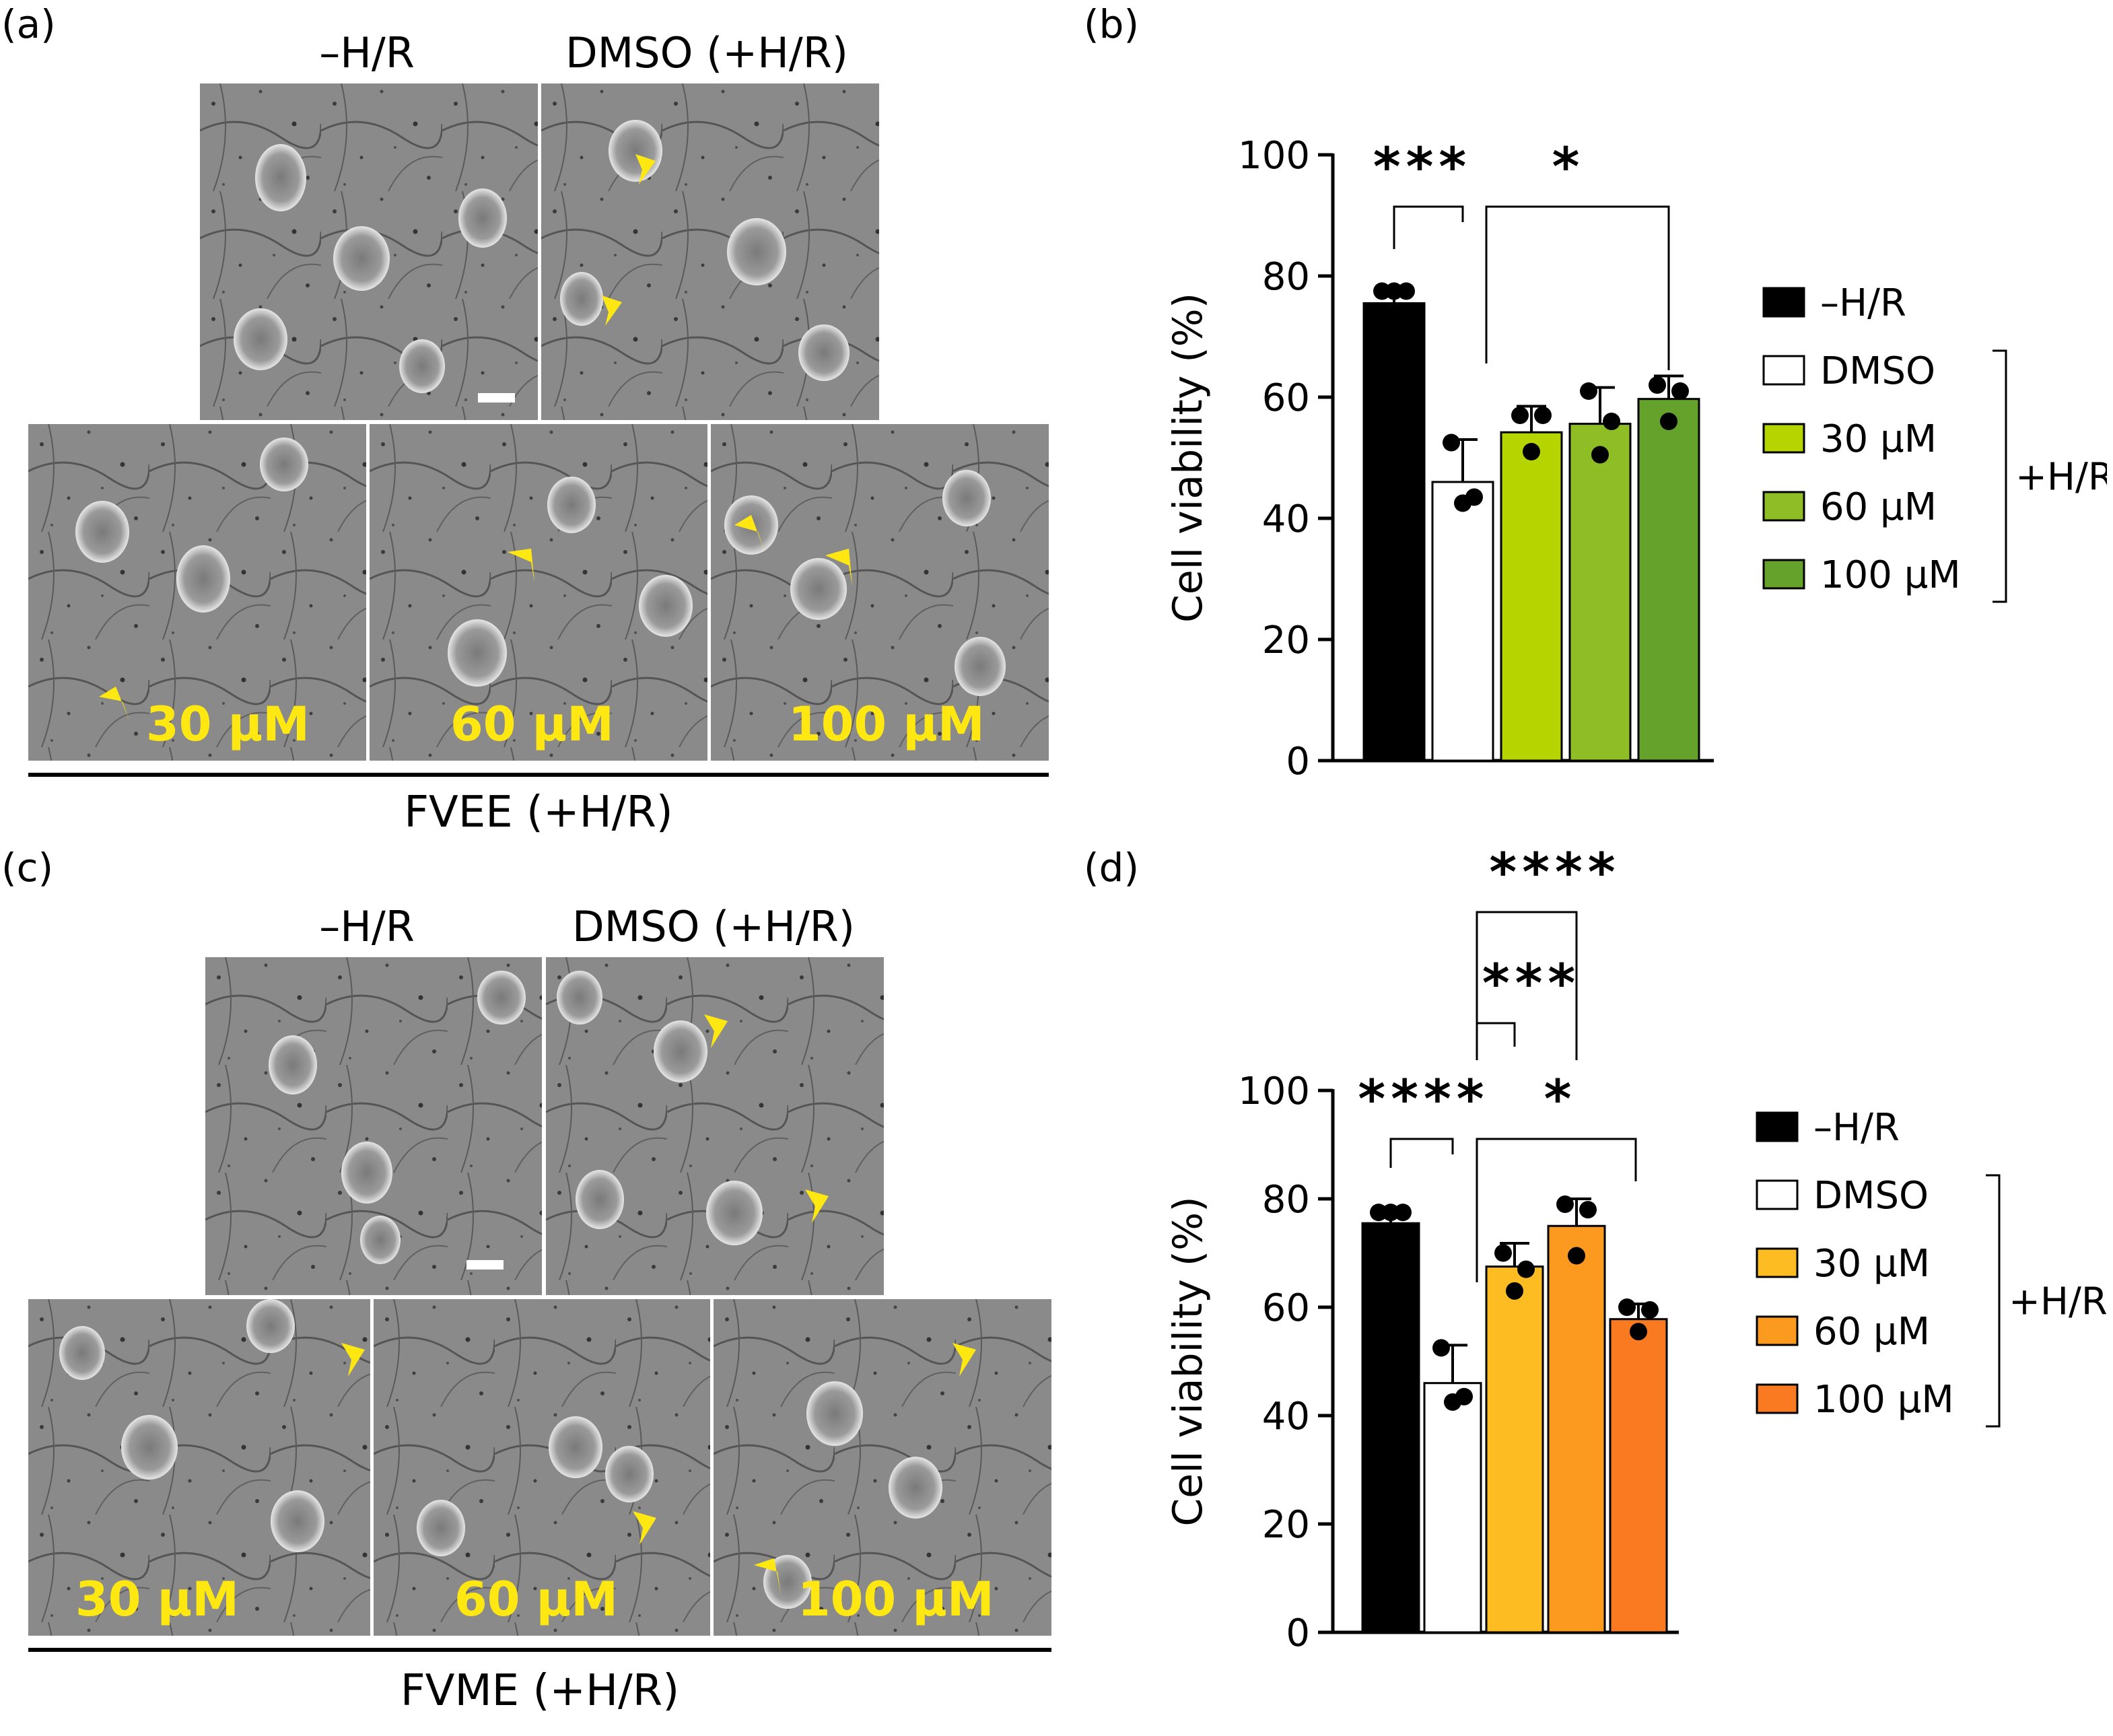 The width and height of the screenshot is (2113, 1736). Describe the element at coordinates (367, 926) in the screenshot. I see `panel-c-title-control: –H/R` at that location.